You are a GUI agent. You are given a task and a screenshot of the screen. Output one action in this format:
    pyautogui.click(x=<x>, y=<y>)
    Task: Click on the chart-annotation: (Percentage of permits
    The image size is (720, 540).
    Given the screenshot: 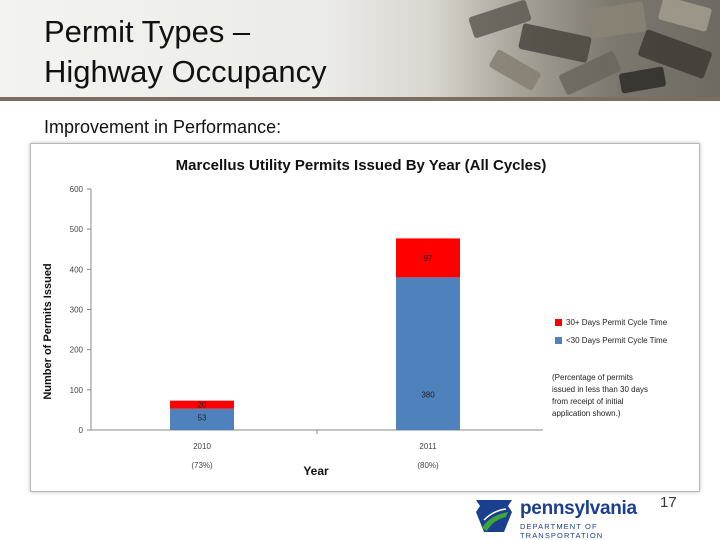 What is the action you would take?
    pyautogui.click(x=592, y=377)
    